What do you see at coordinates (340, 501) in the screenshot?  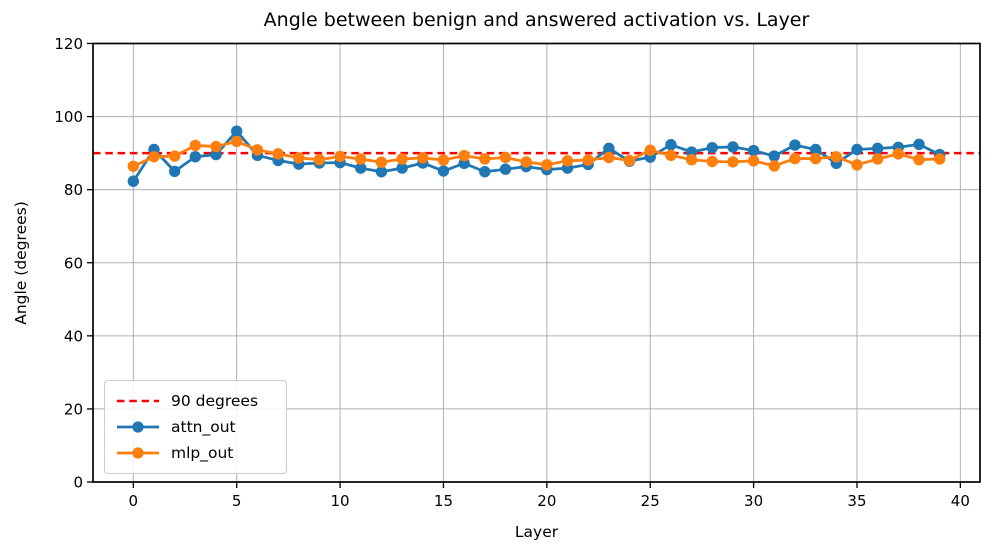 I see `x-tick-label: 10` at bounding box center [340, 501].